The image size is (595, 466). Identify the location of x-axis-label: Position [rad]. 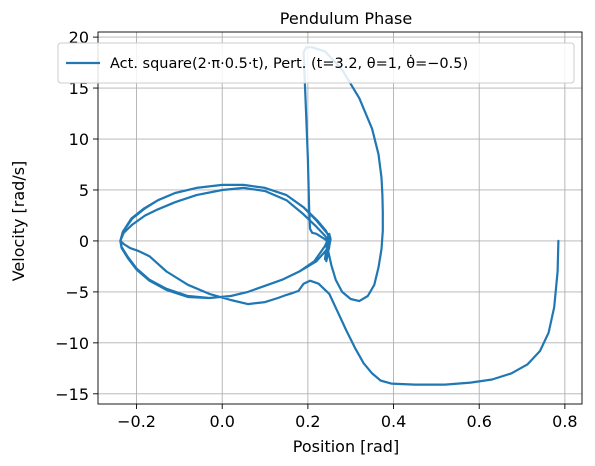
(346, 446).